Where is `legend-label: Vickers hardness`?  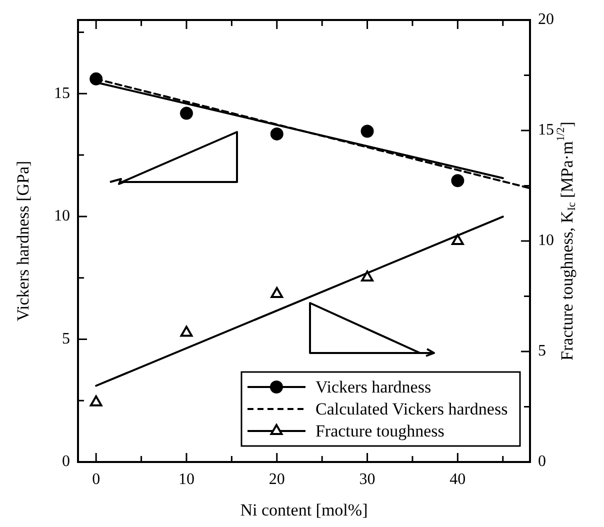 legend-label: Vickers hardness is located at coordinates (373, 386).